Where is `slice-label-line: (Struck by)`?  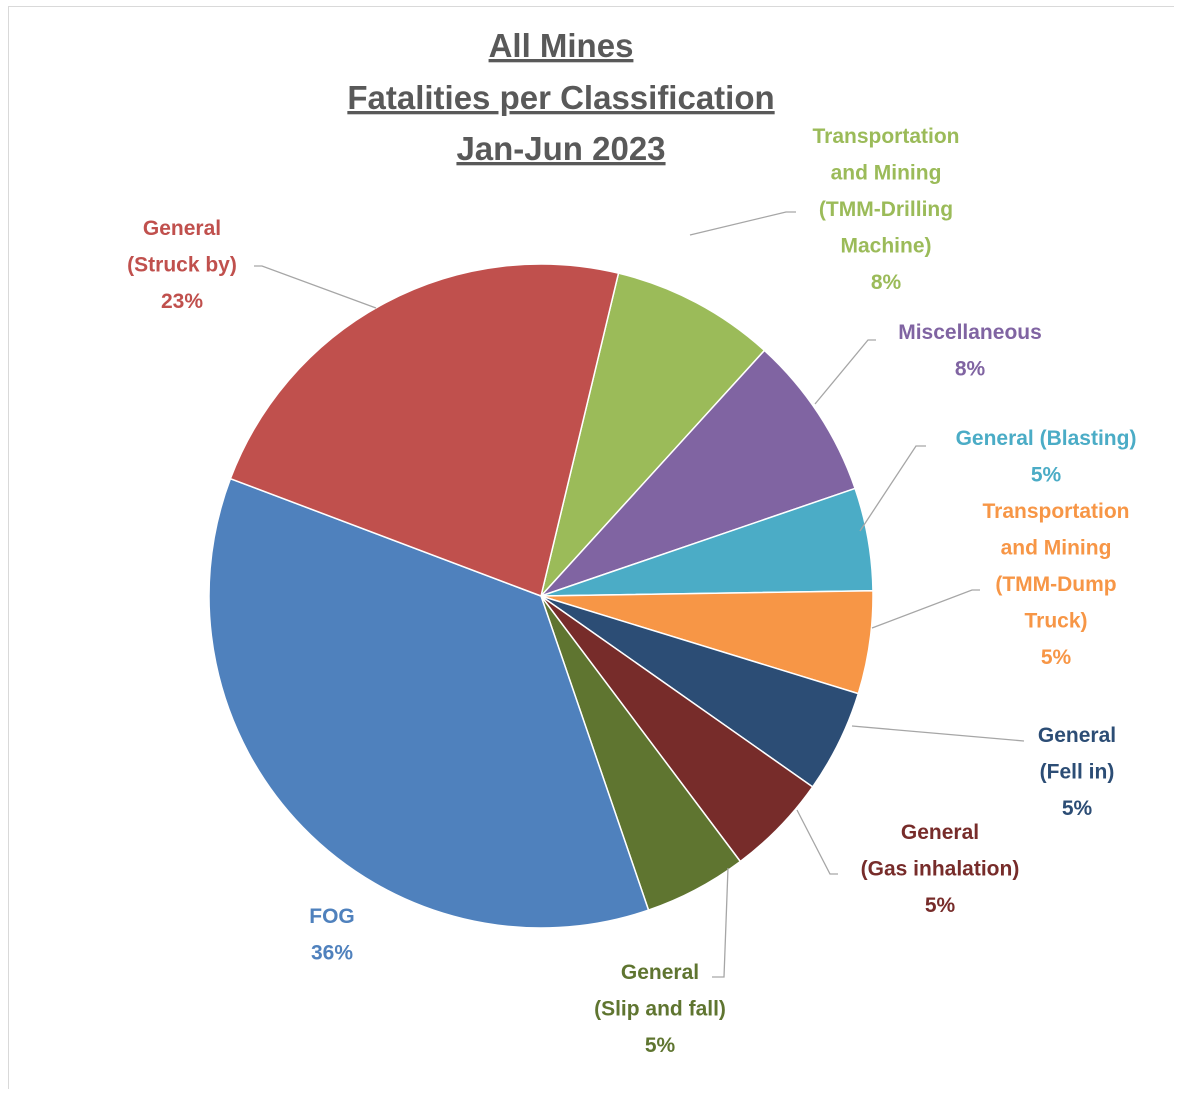
slice-label-line: (Struck by) is located at coordinates (182, 265).